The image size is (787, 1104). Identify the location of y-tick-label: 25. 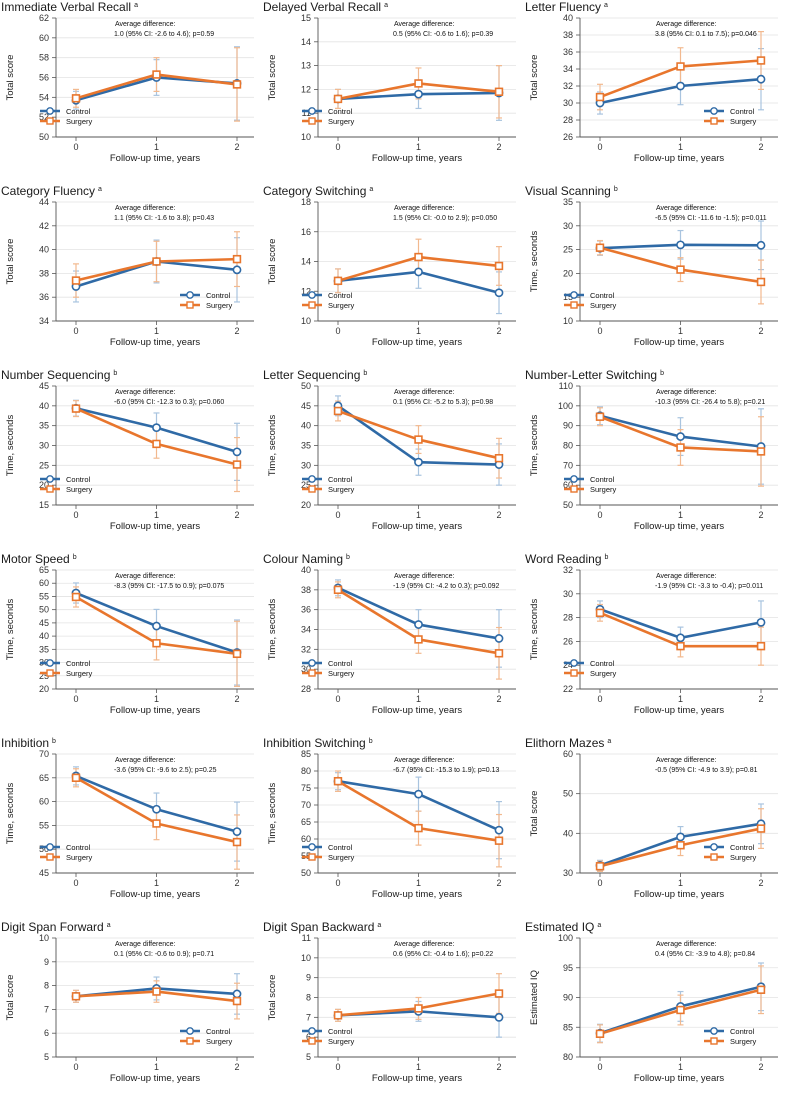
(568, 250).